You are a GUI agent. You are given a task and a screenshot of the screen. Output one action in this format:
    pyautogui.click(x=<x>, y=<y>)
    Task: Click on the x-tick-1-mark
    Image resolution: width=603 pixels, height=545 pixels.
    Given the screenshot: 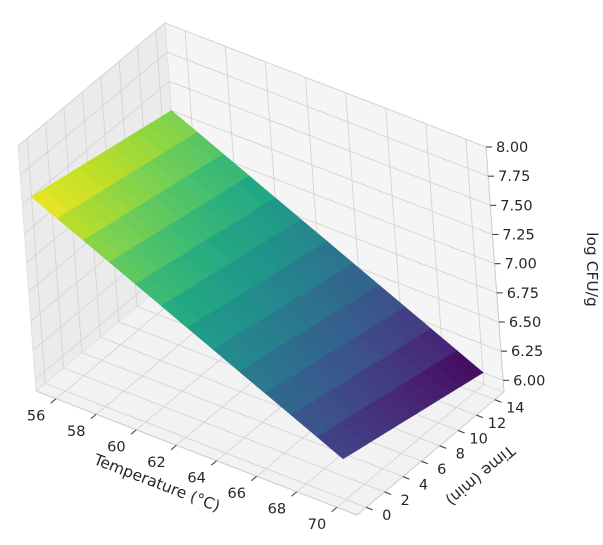 What is the action you would take?
    pyautogui.click(x=93, y=416)
    